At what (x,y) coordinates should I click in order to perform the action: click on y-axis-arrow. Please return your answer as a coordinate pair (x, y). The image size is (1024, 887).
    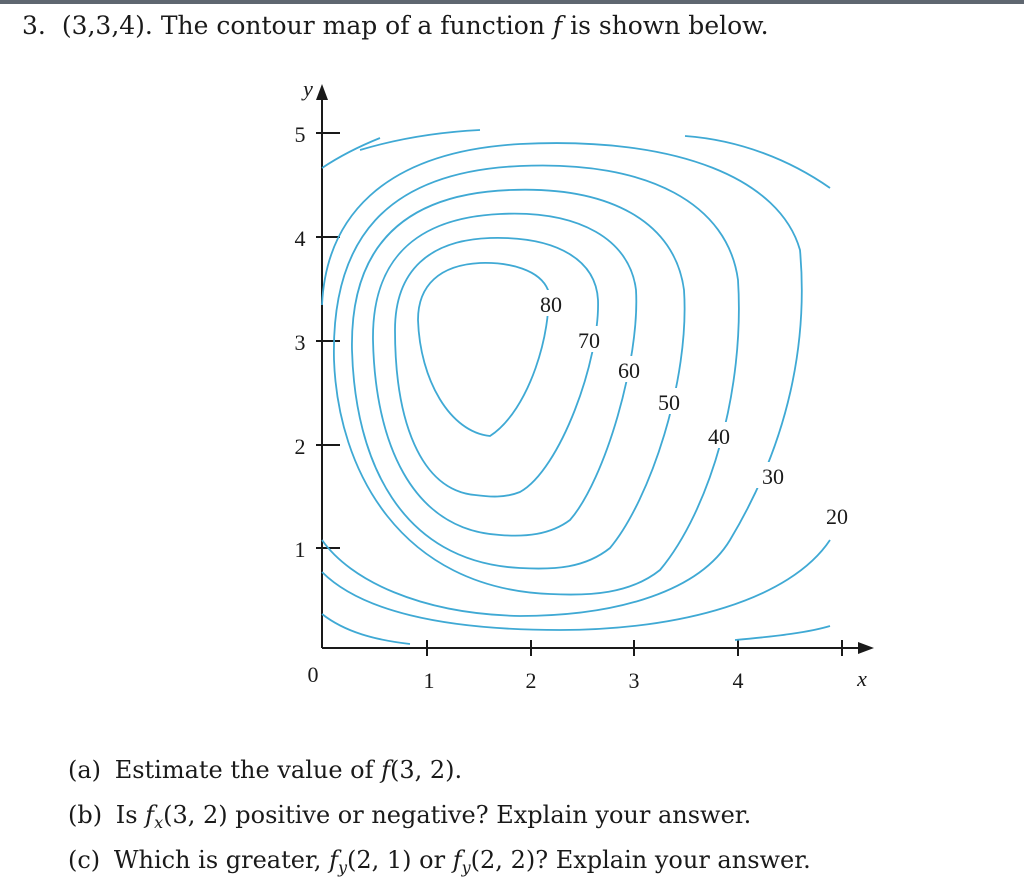
    Looking at the image, I should click on (322, 92).